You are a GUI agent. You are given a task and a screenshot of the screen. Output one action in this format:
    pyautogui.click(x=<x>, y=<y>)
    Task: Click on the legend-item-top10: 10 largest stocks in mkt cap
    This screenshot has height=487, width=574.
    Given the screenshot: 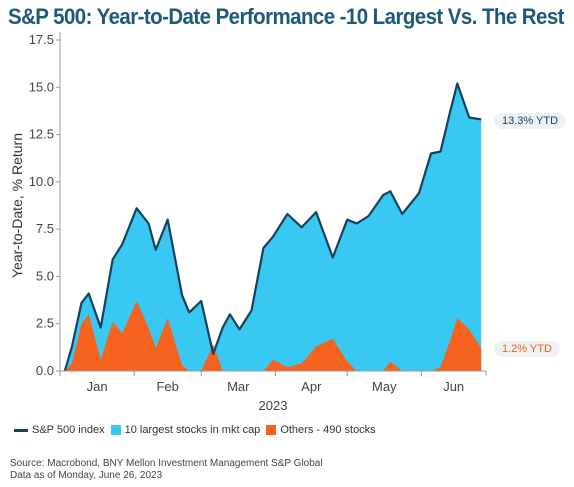 What is the action you would take?
    pyautogui.click(x=185, y=430)
    